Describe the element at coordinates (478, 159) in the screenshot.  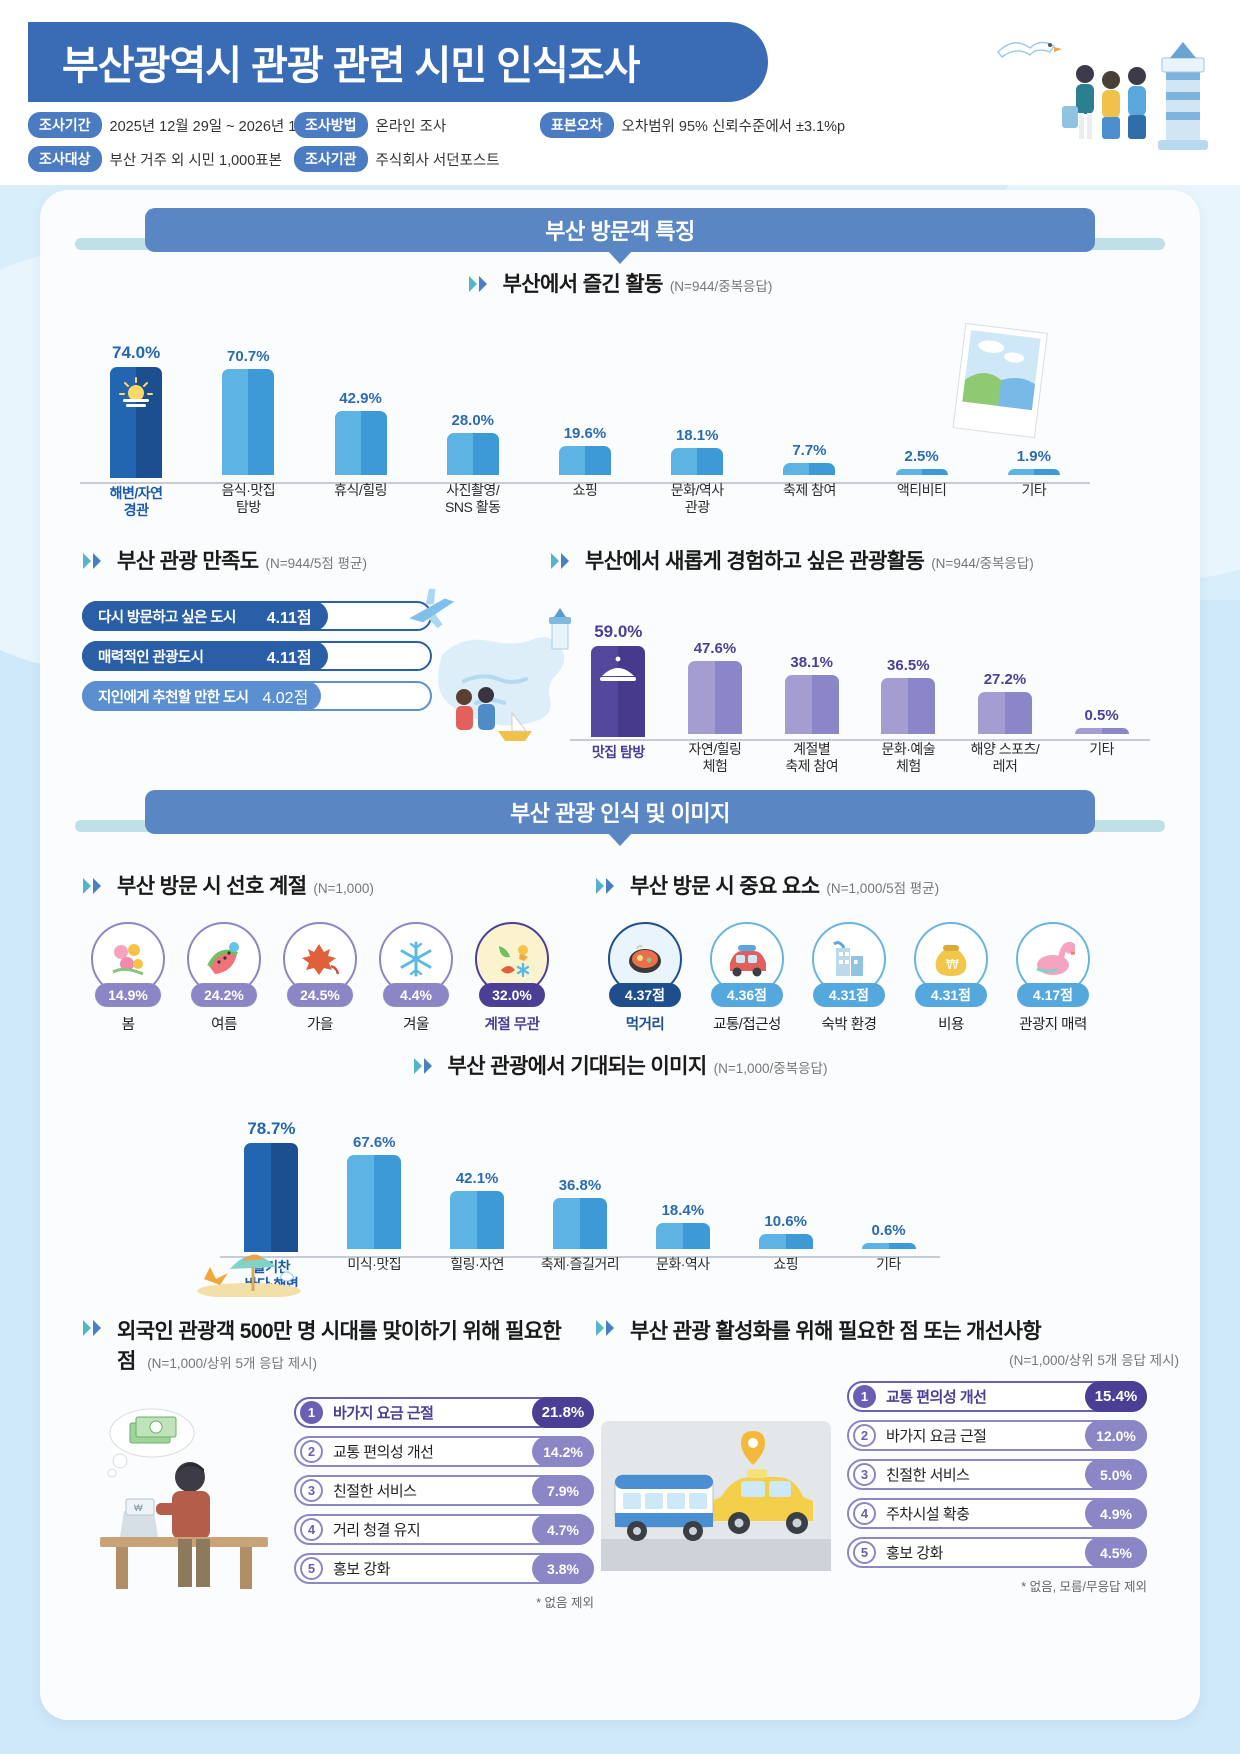
I see `metadata-row: 조사대상 부산 거주 외 시민 1,000표본 조사기관 주식회사 서던포스트` at that location.